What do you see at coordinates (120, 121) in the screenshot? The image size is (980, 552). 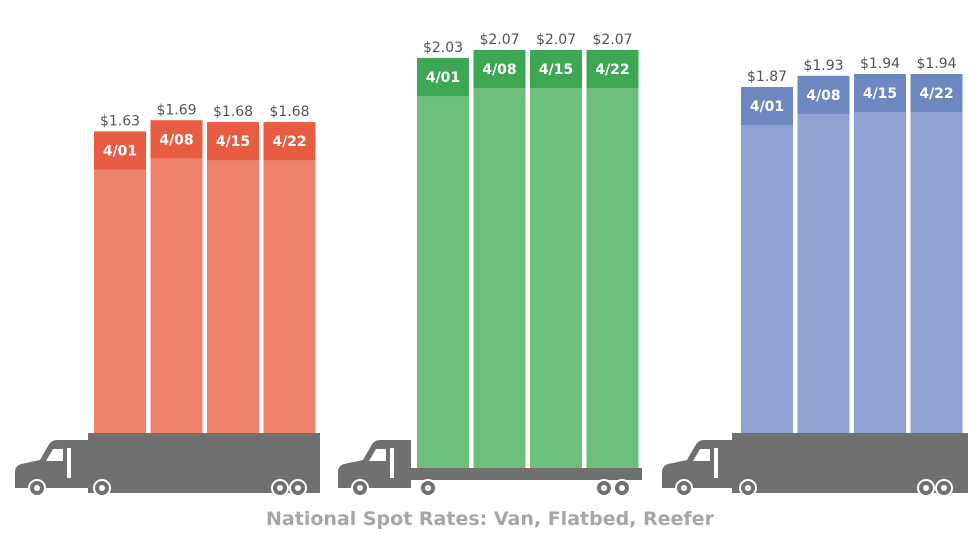 I see `value-label-van-1: $1.63` at bounding box center [120, 121].